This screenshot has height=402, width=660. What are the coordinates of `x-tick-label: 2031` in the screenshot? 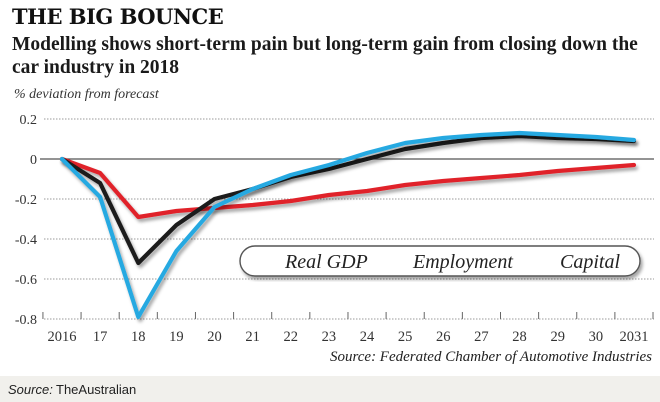 It's located at (633, 337).